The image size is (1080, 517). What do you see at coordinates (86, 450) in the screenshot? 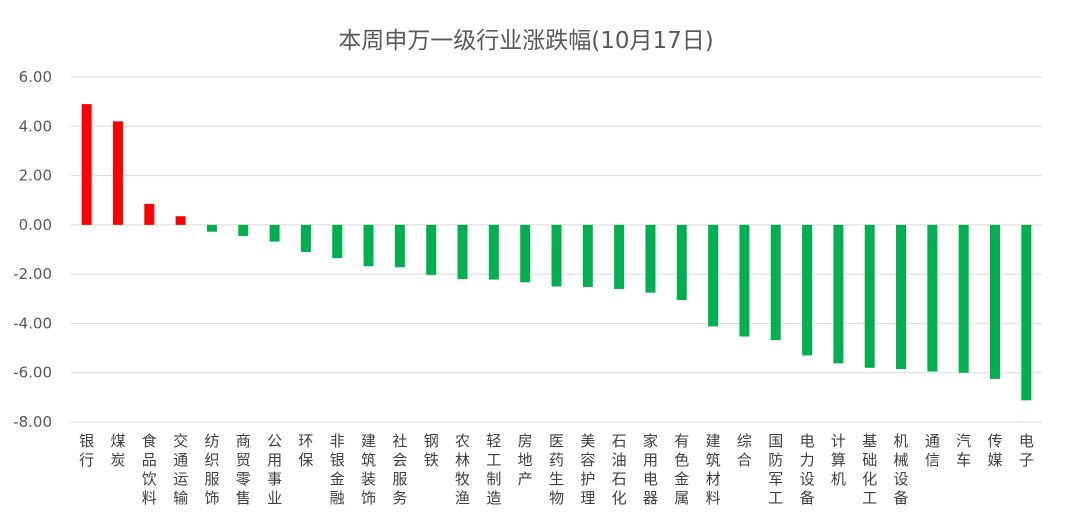
I see `x-tick-label: 银行` at bounding box center [86, 450].